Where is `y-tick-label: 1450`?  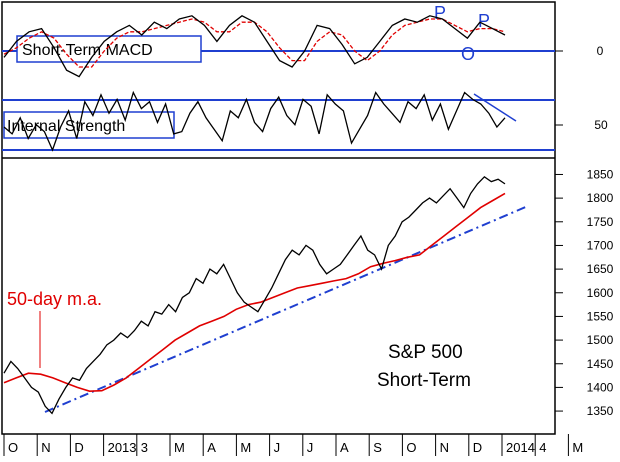 y-tick-label: 1450 is located at coordinates (600, 364).